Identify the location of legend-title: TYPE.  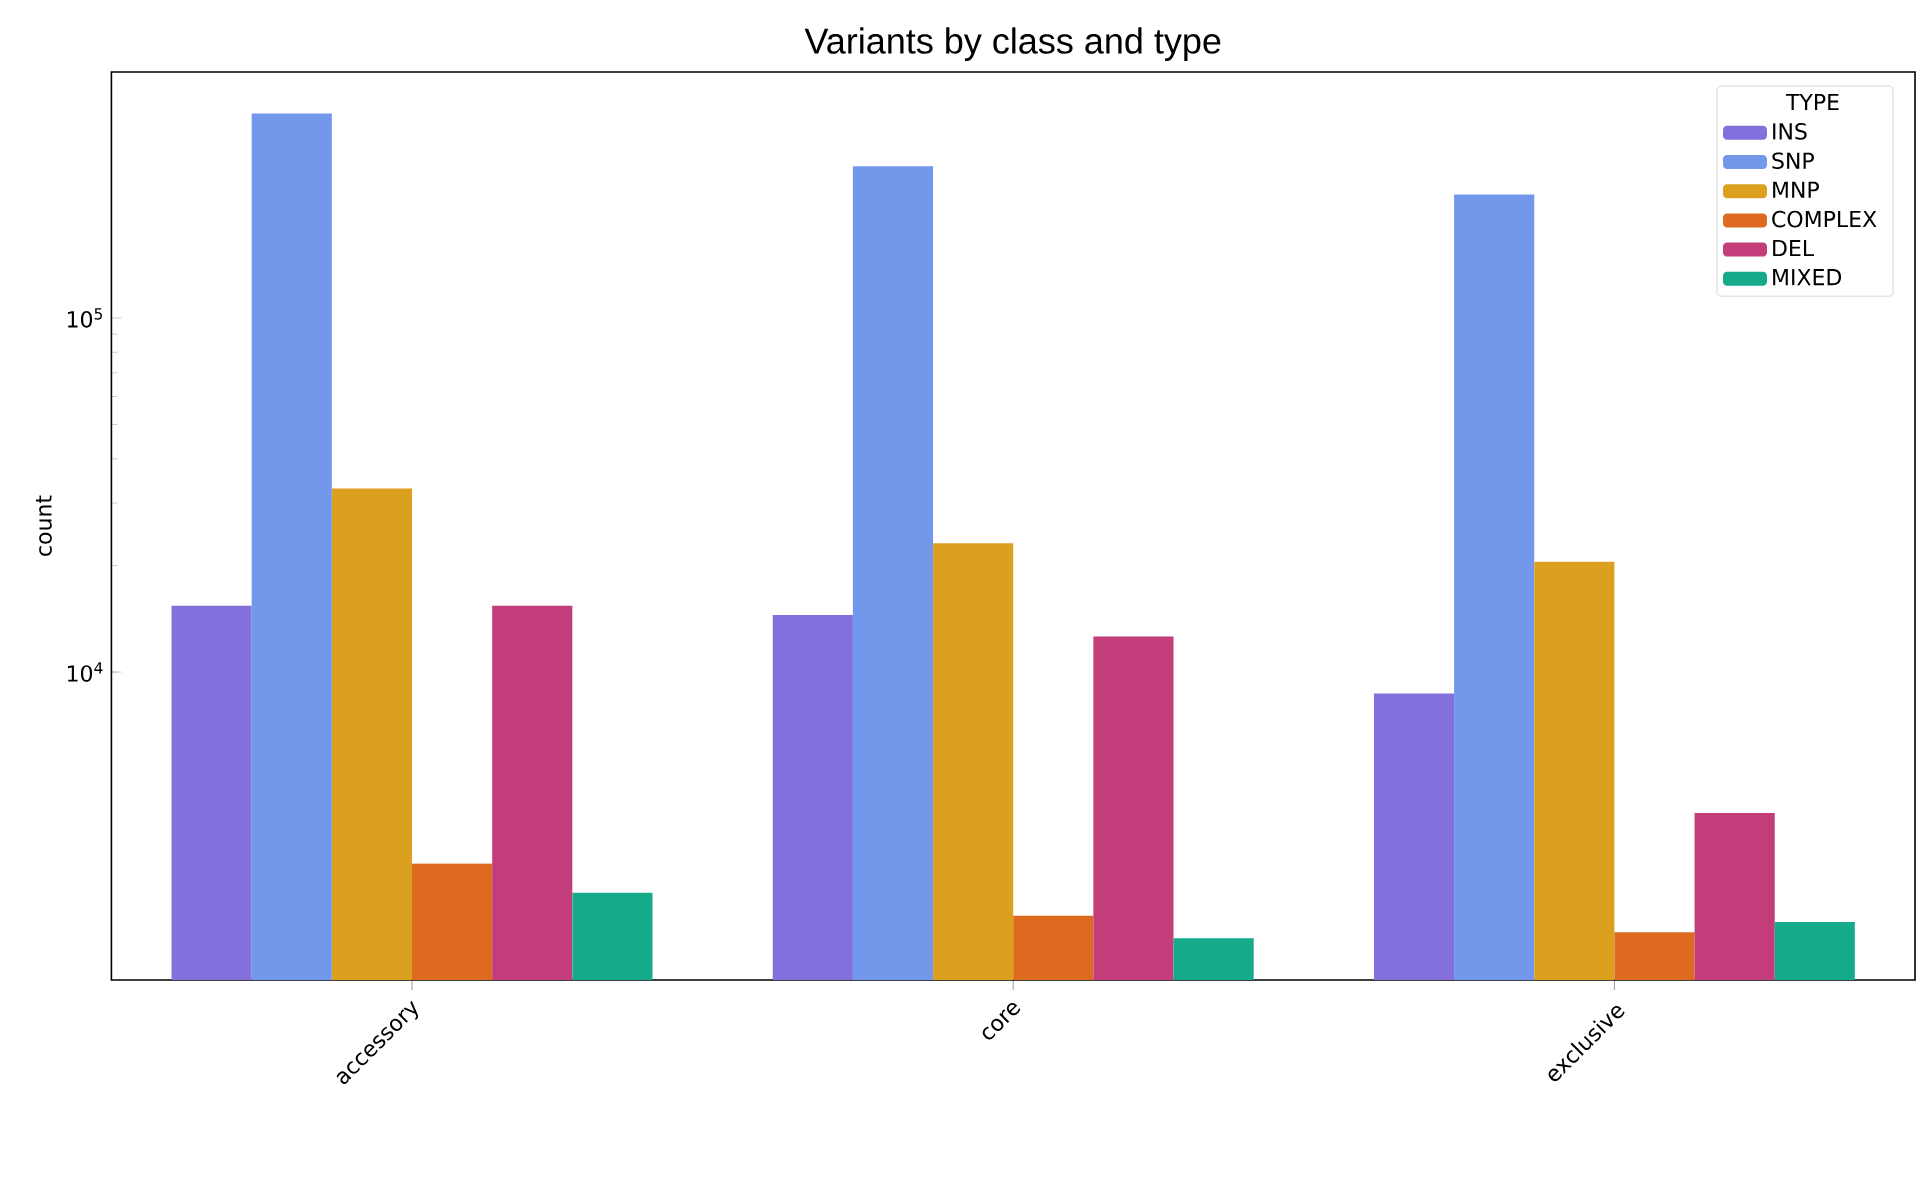
(1812, 102).